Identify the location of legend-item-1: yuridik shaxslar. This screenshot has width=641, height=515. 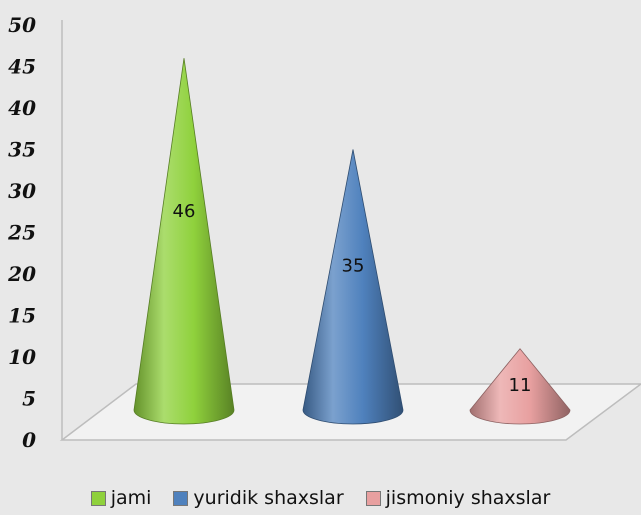
(258, 498).